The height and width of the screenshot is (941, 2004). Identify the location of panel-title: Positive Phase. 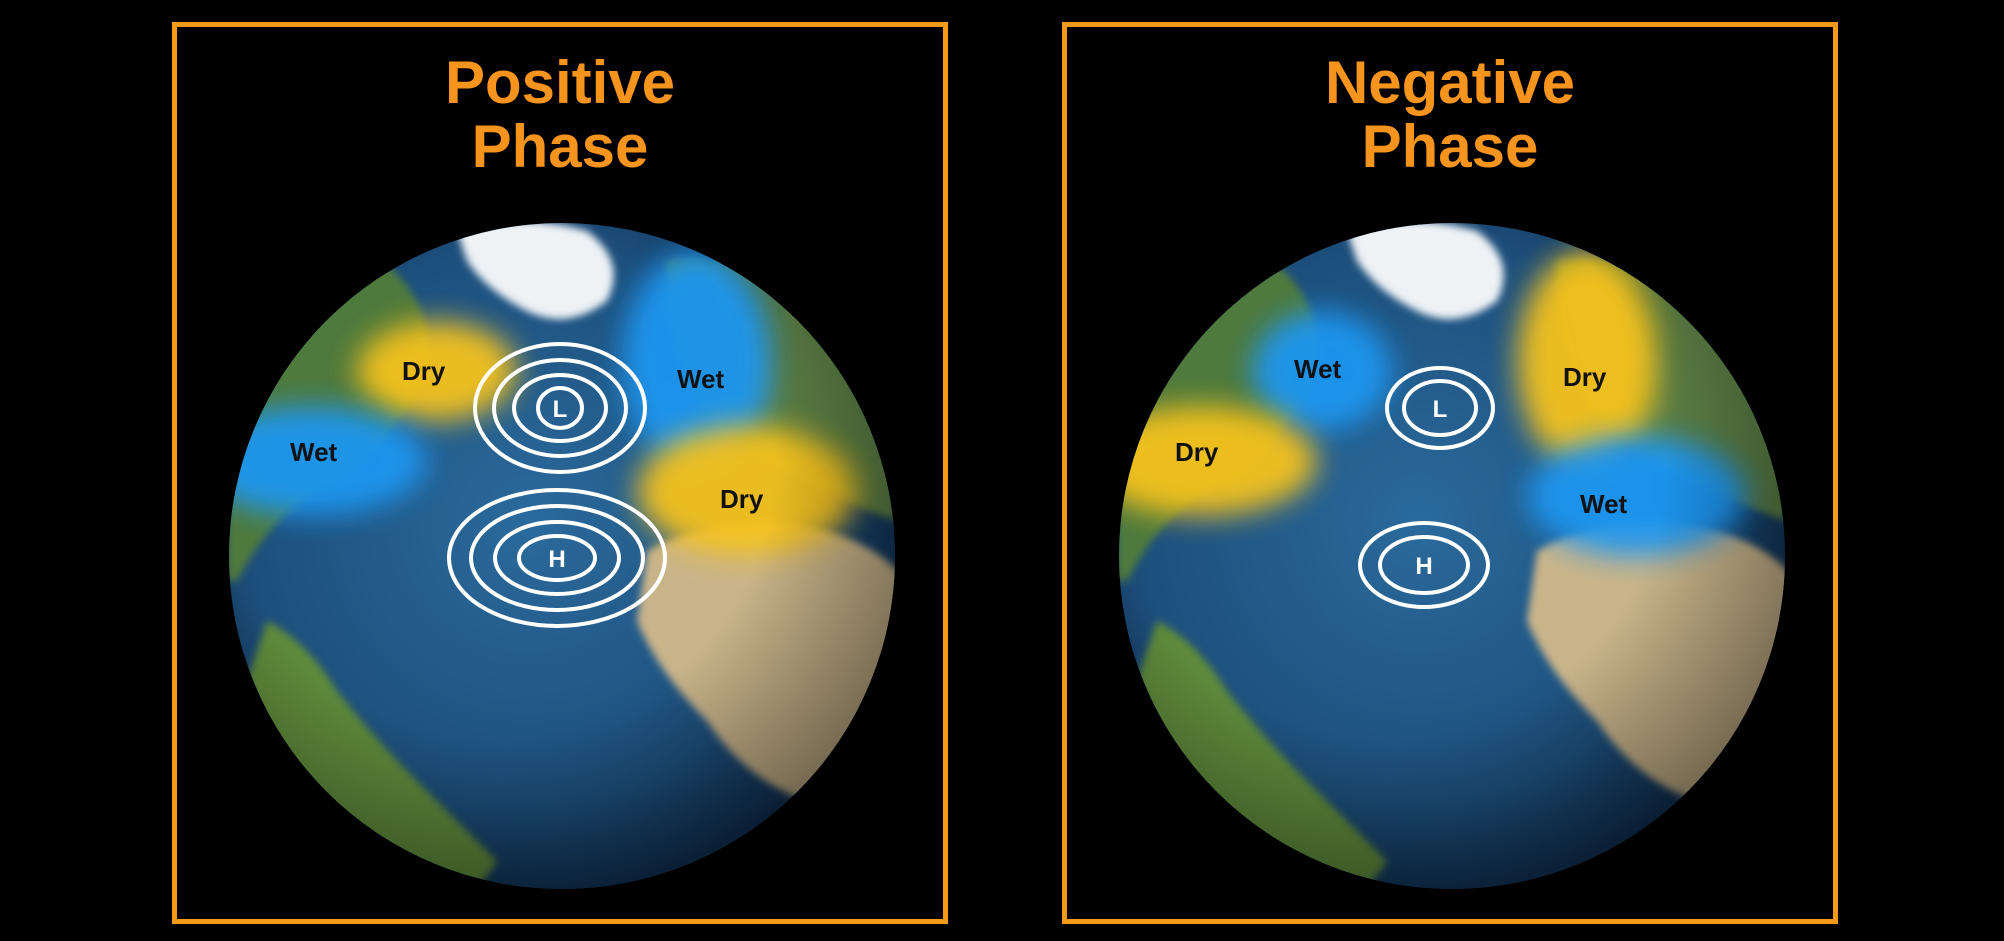
(560, 115).